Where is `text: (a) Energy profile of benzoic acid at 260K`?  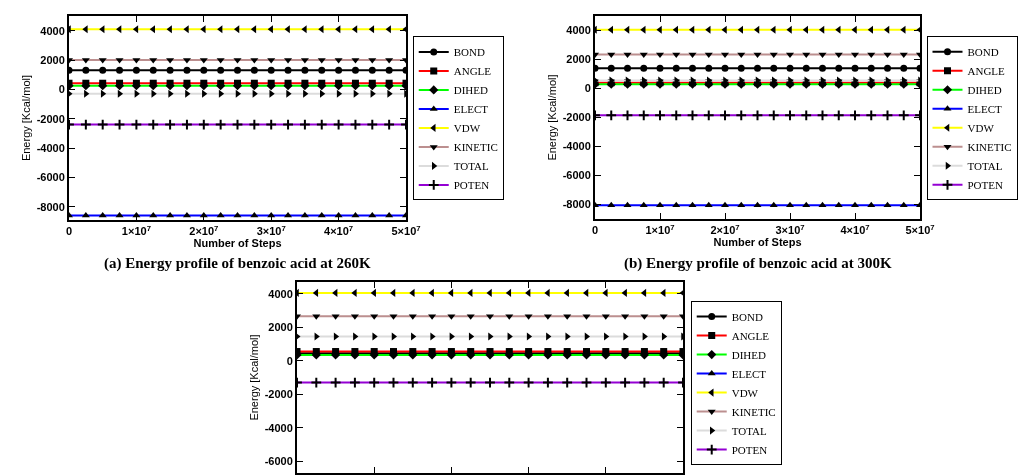
text: (a) Energy profile of benzoic acid at 260K is located at coordinates (238, 263).